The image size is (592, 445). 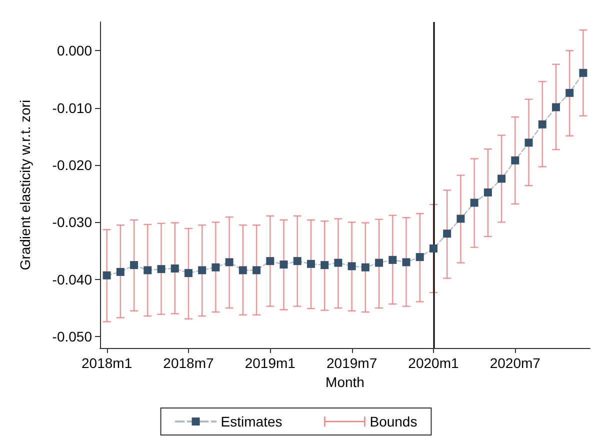 I want to click on y-tick-label: -0.010, so click(x=72, y=108).